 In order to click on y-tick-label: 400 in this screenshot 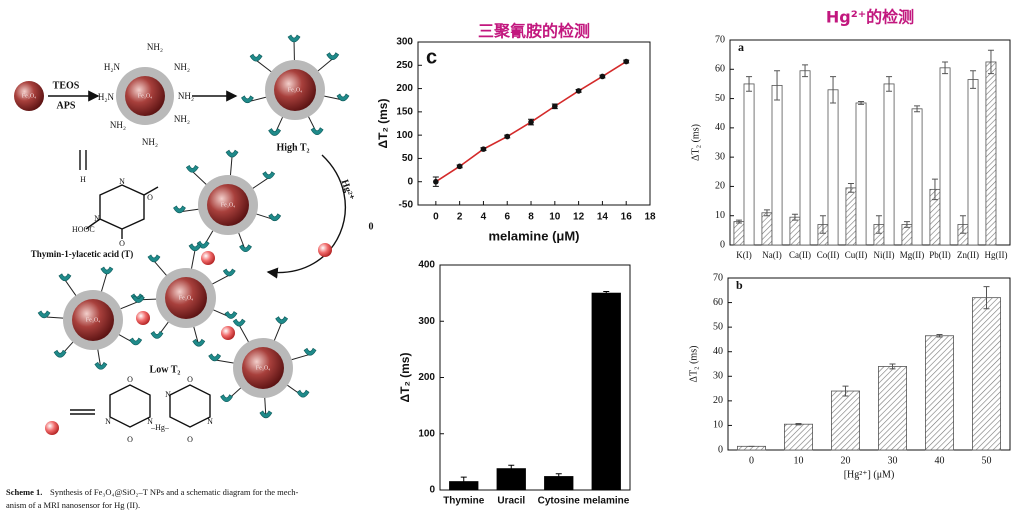, I will do `click(426, 265)`.